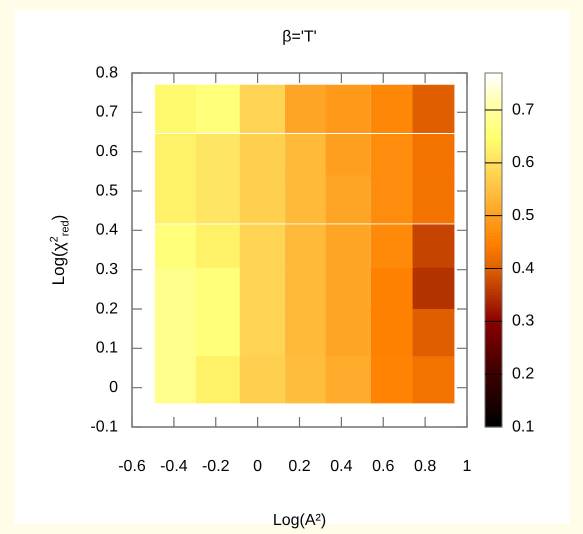 This screenshot has height=534, width=583. I want to click on x-tick-label: 1, so click(467, 467).